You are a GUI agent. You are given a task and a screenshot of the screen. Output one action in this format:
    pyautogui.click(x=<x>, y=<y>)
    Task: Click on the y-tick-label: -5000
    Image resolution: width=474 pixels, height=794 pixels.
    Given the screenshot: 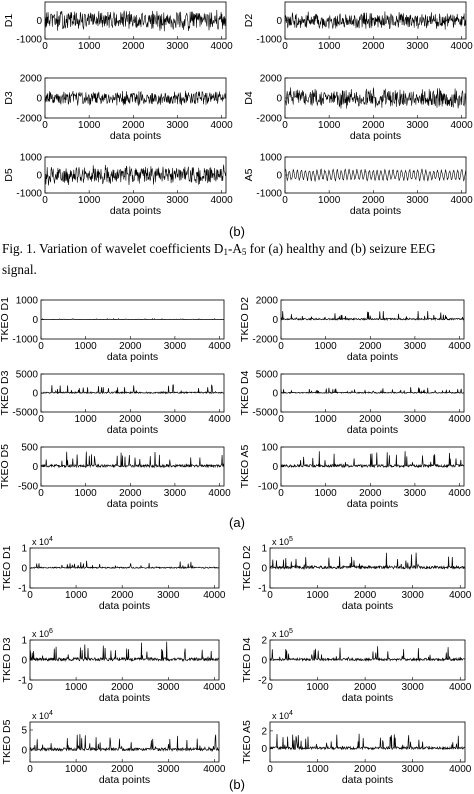 What is the action you would take?
    pyautogui.click(x=265, y=413)
    